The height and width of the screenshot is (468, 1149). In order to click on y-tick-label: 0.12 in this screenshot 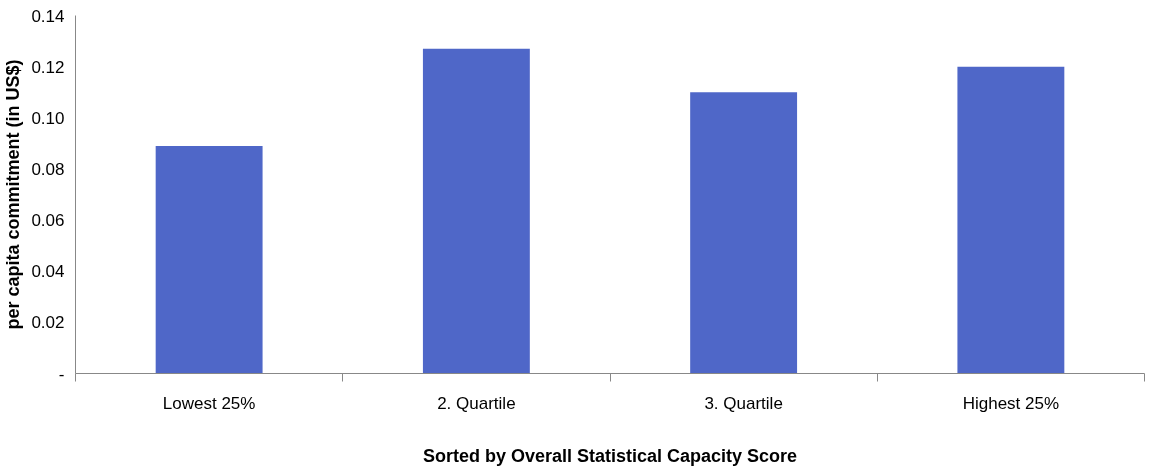, I will do `click(48, 67)`.